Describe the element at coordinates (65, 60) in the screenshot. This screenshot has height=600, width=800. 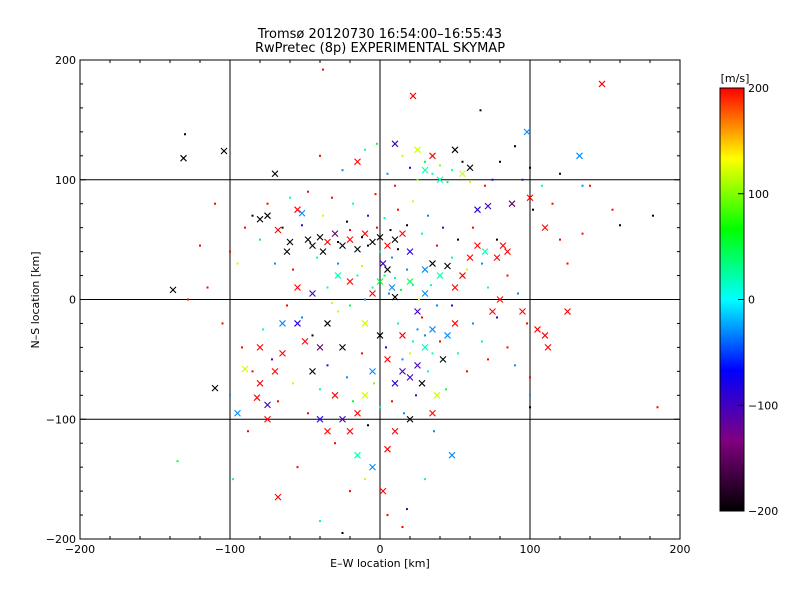
I see `y-tick-label: 200` at that location.